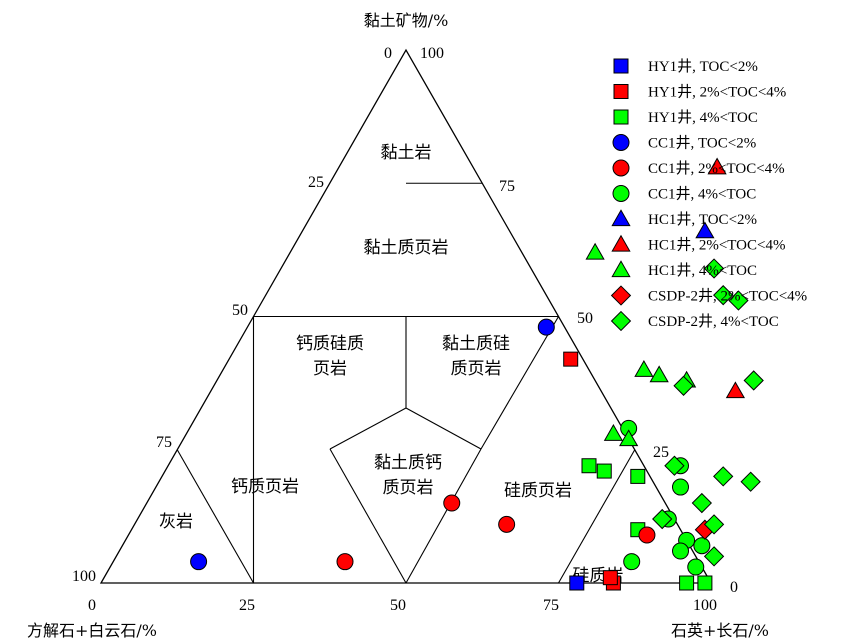 Image resolution: width=851 pixels, height=641 pixels. Describe the element at coordinates (546, 327) in the screenshot. I see `data-point-s3-p0` at that location.